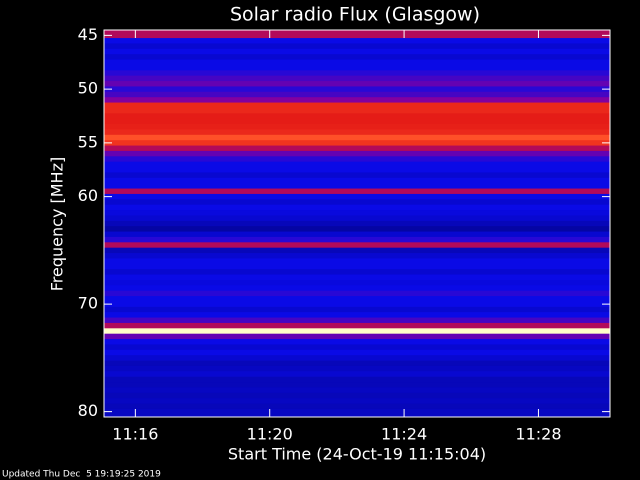 Image resolution: width=640 pixels, height=480 pixels. I want to click on y-tick-label: 60, so click(88, 195).